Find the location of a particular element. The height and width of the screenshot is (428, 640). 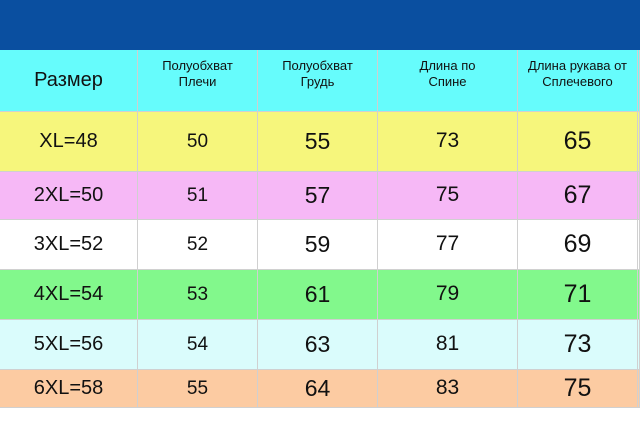

value-cell: 52 is located at coordinates (198, 244).